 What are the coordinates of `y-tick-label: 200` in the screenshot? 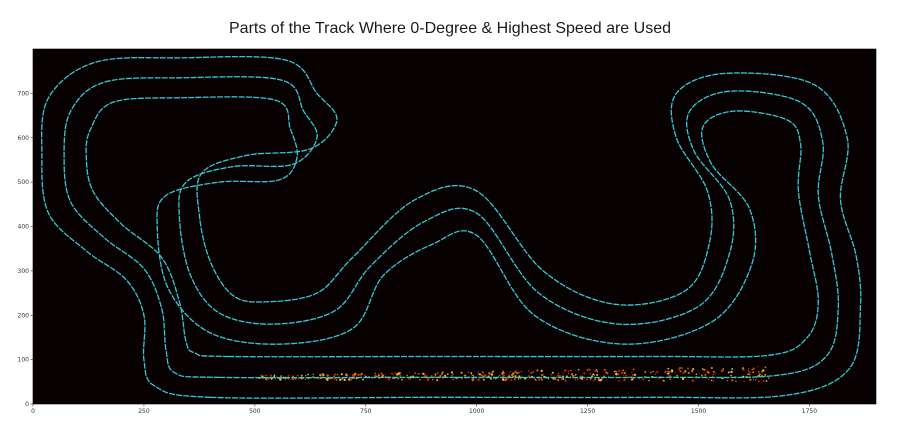 It's located at (24, 315).